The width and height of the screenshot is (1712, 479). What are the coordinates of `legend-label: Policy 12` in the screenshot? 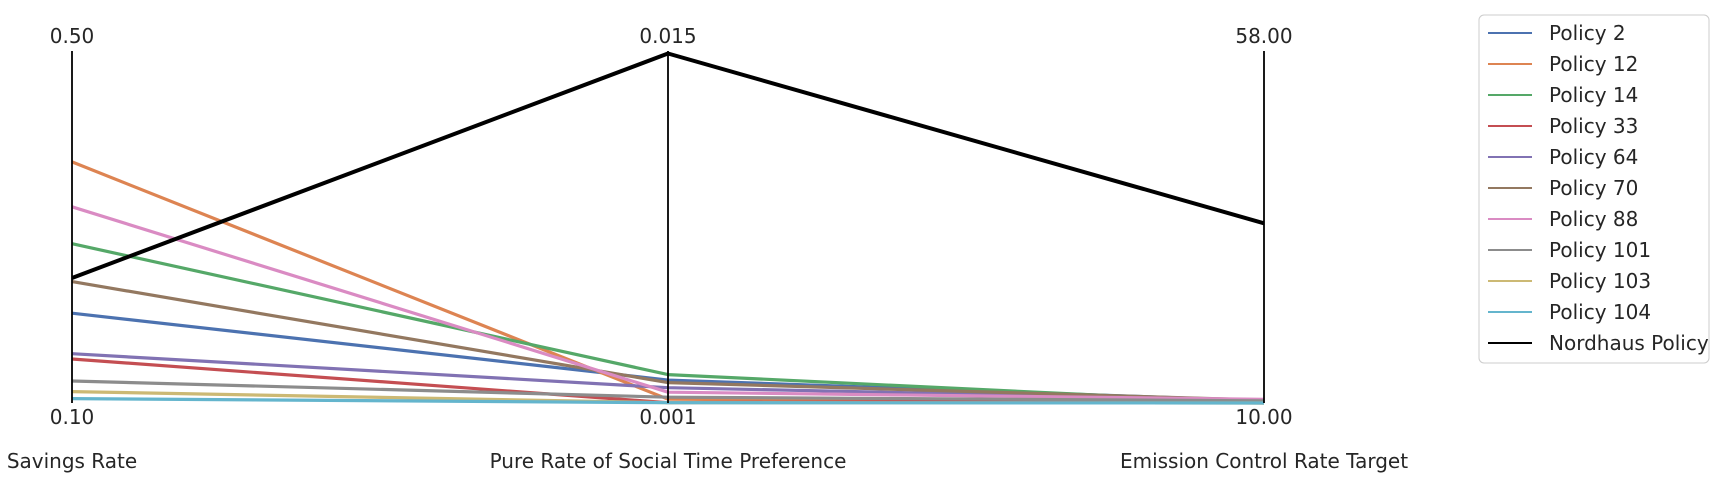 It's located at (1593, 64).